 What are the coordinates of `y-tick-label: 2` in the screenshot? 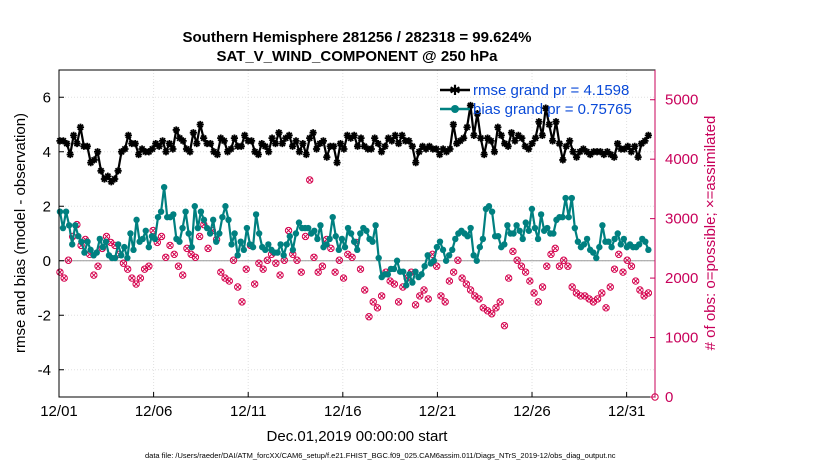 It's located at (47, 206).